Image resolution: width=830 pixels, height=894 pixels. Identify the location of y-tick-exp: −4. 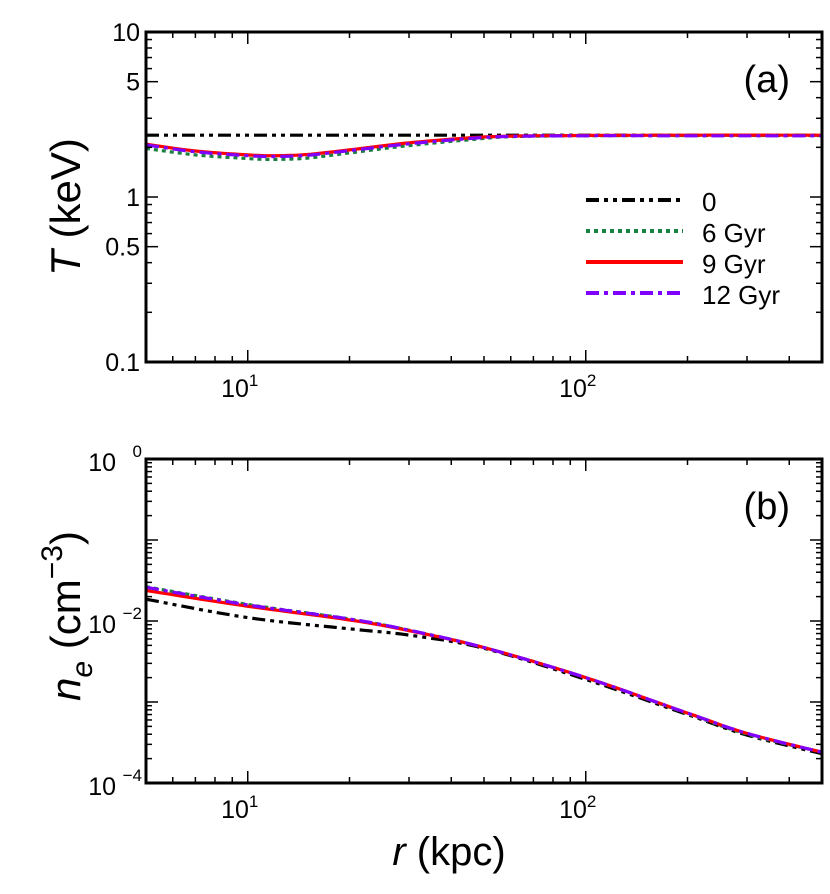
(132, 775).